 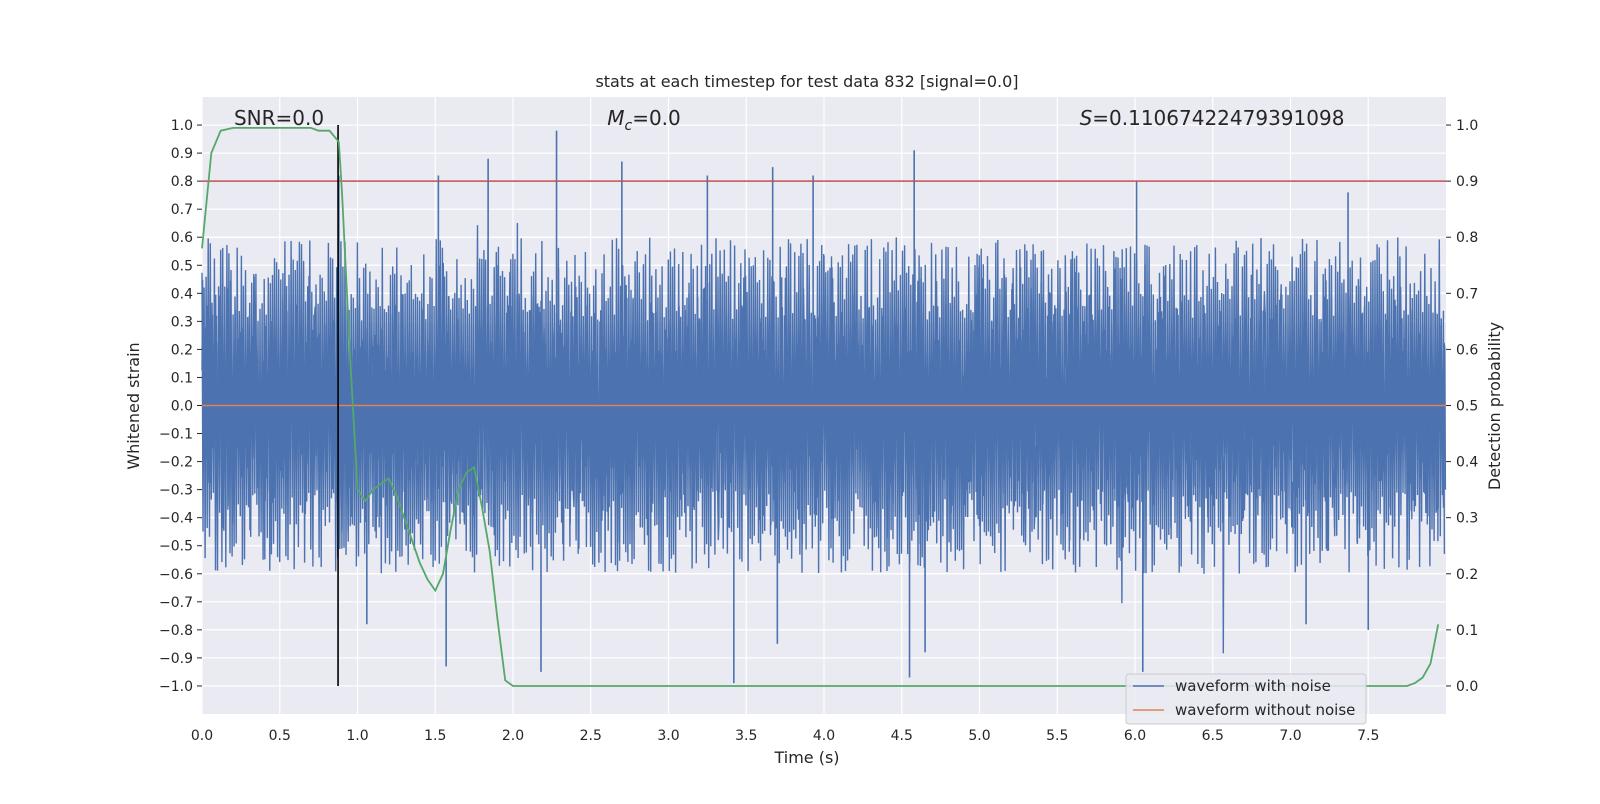 What do you see at coordinates (357, 736) in the screenshot?
I see `x-tick-label: 1.0` at bounding box center [357, 736].